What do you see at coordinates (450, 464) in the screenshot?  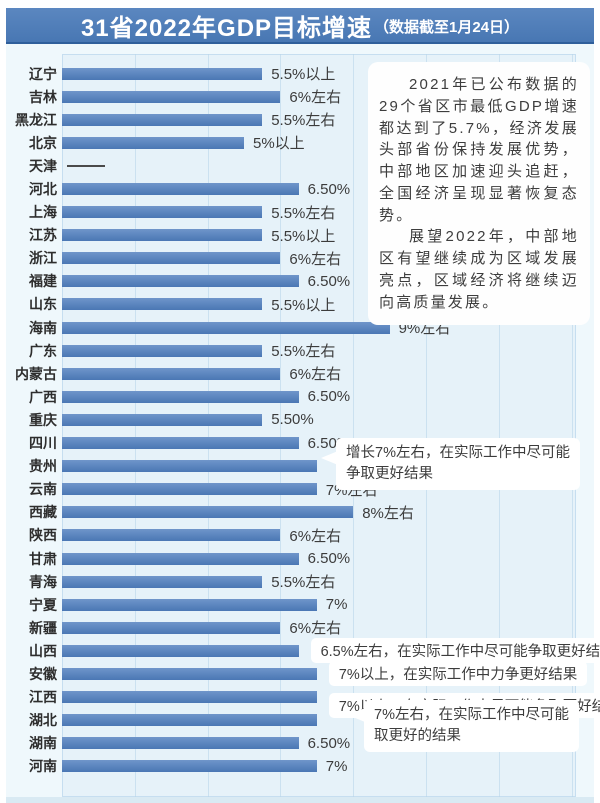 I see `annotation-guizhou: 增长7%左右，在实际工作中尽可能 争取更好结果` at bounding box center [450, 464].